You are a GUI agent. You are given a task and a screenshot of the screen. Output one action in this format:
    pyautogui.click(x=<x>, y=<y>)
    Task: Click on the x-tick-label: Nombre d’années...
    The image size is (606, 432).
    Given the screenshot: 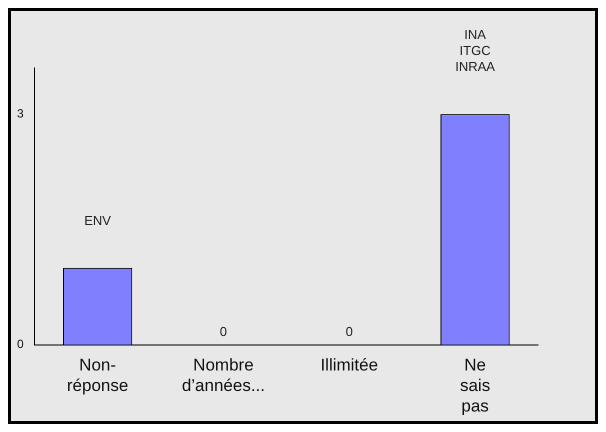 What is the action you would take?
    pyautogui.click(x=224, y=376)
    